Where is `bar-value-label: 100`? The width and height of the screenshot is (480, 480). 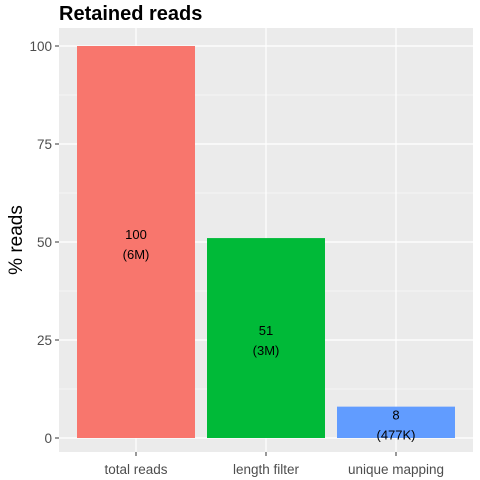 bar-value-label: 100 is located at coordinates (136, 234).